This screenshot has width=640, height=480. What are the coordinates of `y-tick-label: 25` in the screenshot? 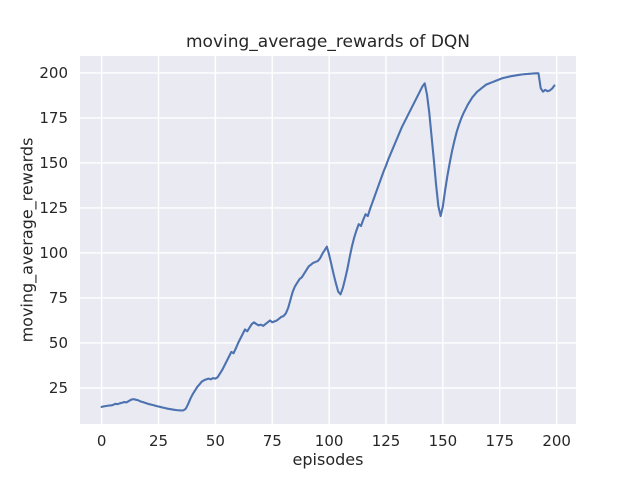 It's located at (58, 387).